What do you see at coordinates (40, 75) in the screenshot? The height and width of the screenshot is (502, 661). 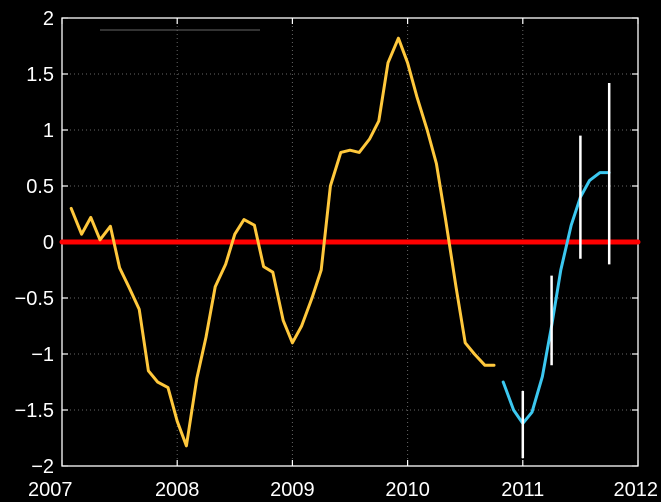 I see `y-tick-label: 1.5` at bounding box center [40, 75].